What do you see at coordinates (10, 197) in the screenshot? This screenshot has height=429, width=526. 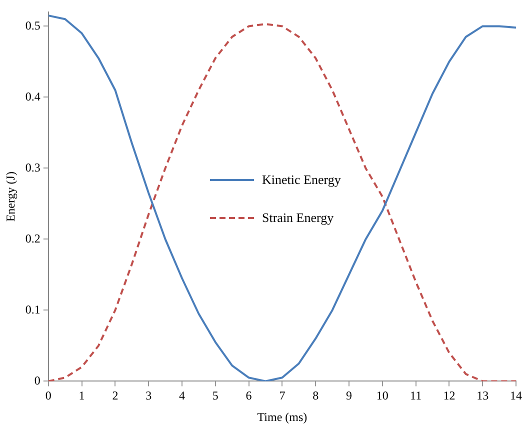 I see `y-axis-title: Energy (J)` at bounding box center [10, 197].